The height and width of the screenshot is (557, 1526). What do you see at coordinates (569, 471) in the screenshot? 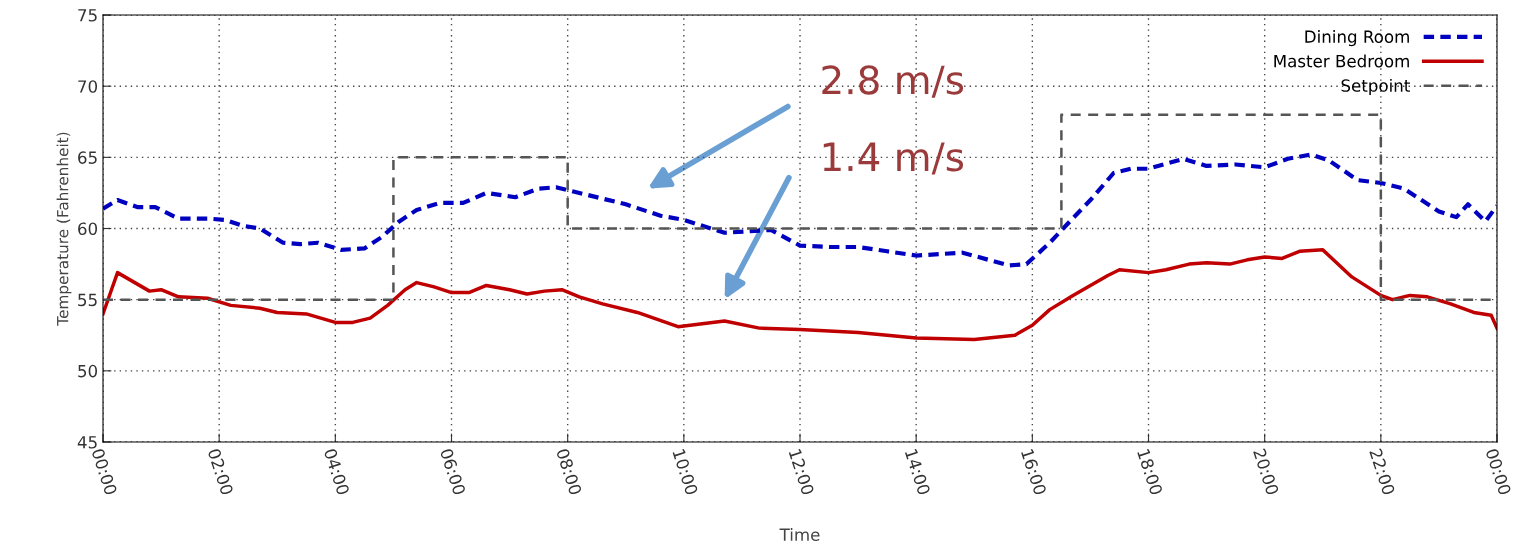
I see `x-tick-label: 08:00` at bounding box center [569, 471].